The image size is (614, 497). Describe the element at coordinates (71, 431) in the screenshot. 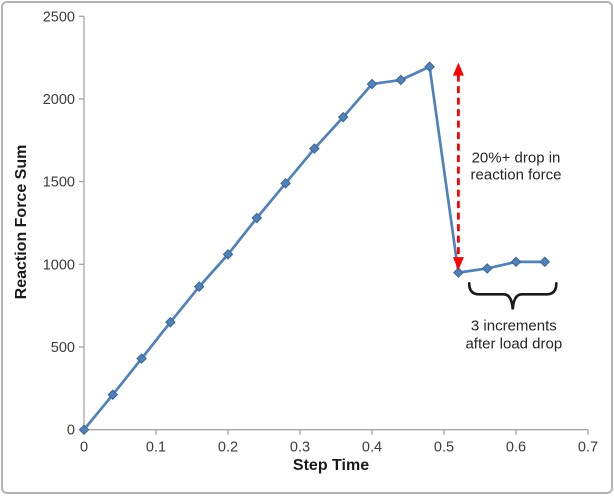

I see `y-tick-label: 0` at that location.